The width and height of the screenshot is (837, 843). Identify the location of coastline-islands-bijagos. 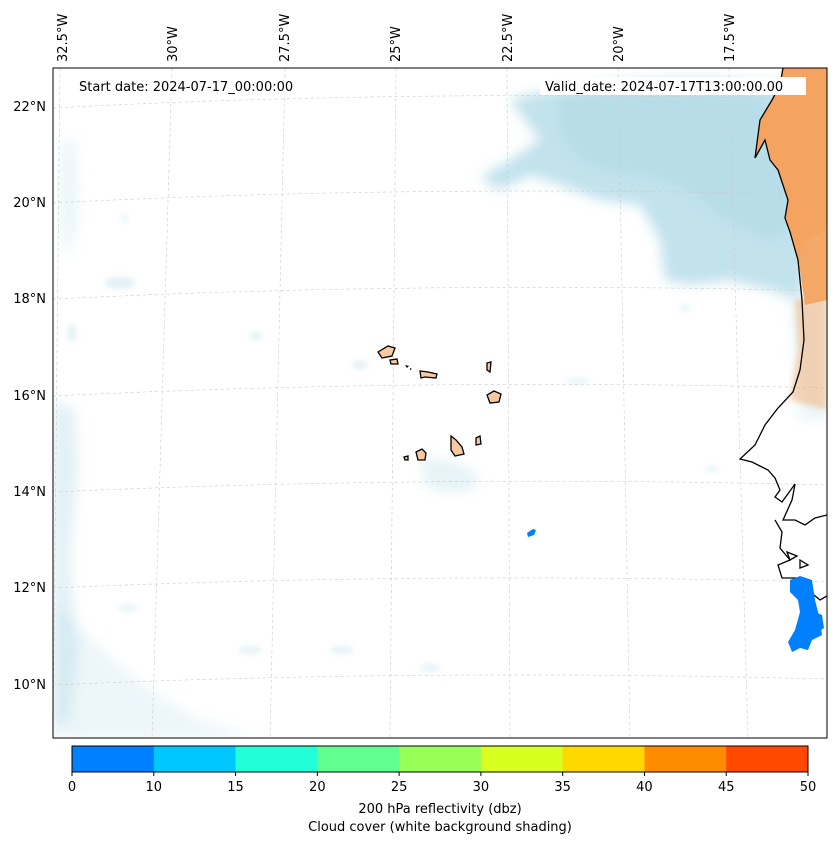
(797, 559).